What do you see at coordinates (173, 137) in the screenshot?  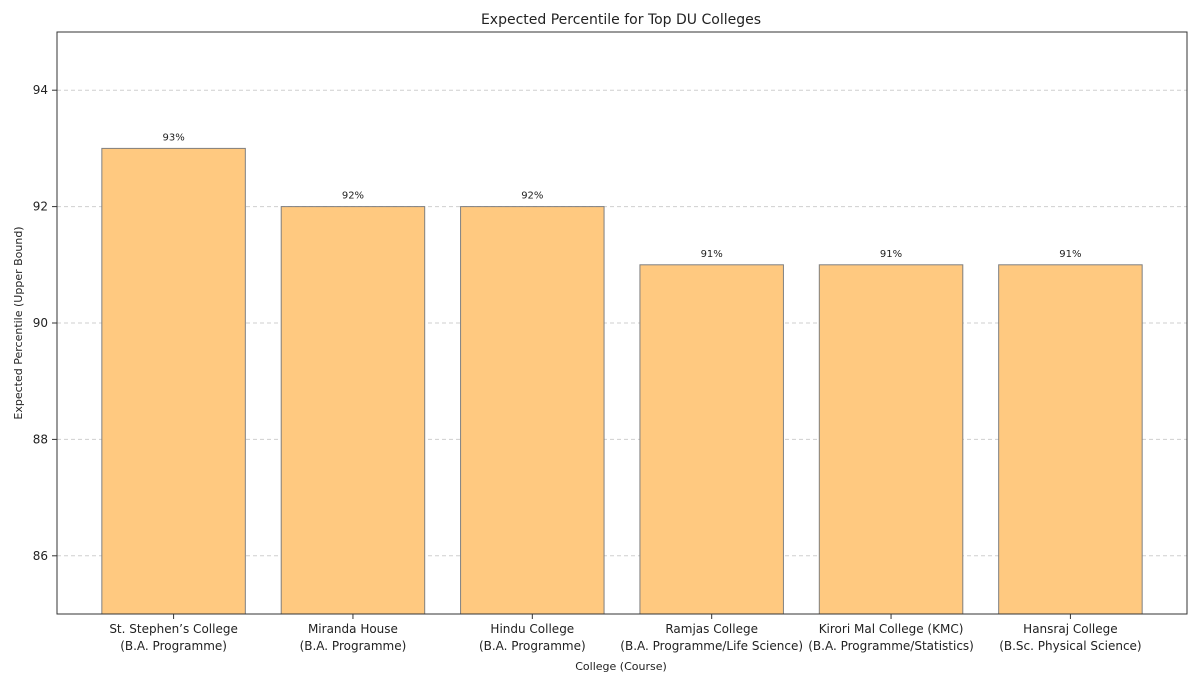 I see `bar-data-label: 93%` at bounding box center [173, 137].